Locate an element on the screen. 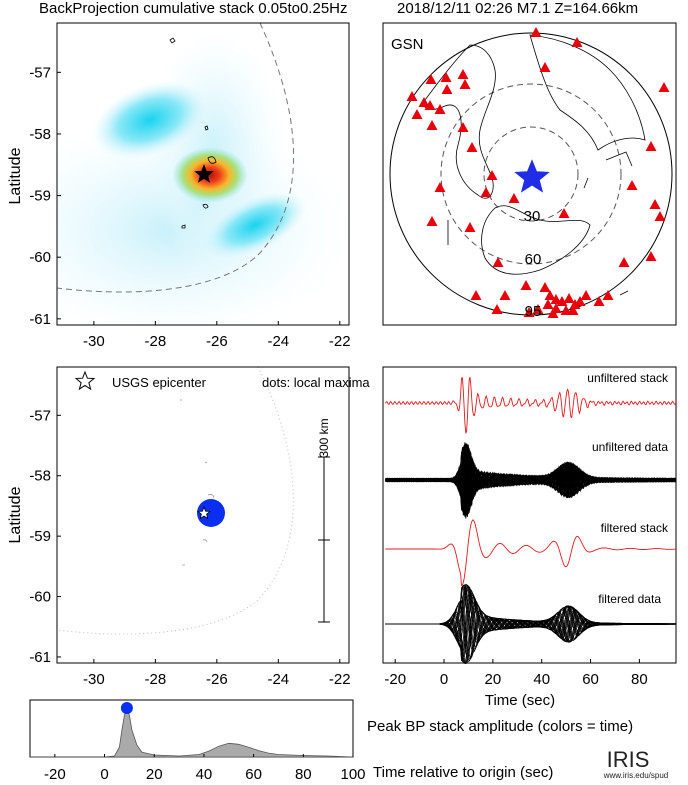  map1-y-tick-label: -60 is located at coordinates (40, 257).